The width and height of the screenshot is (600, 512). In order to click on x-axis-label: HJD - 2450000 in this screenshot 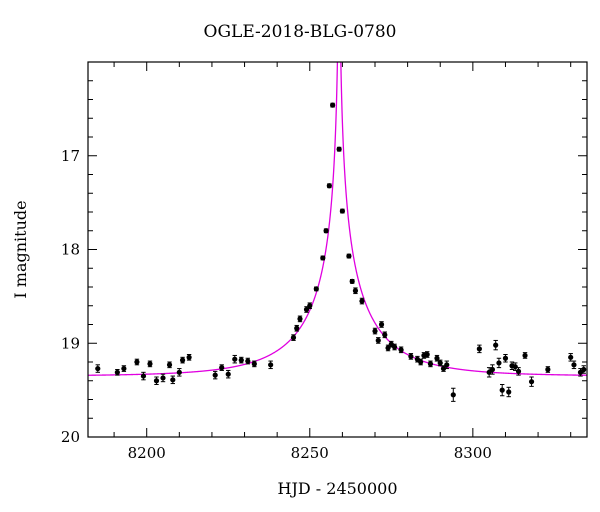, I will do `click(337, 488)`.